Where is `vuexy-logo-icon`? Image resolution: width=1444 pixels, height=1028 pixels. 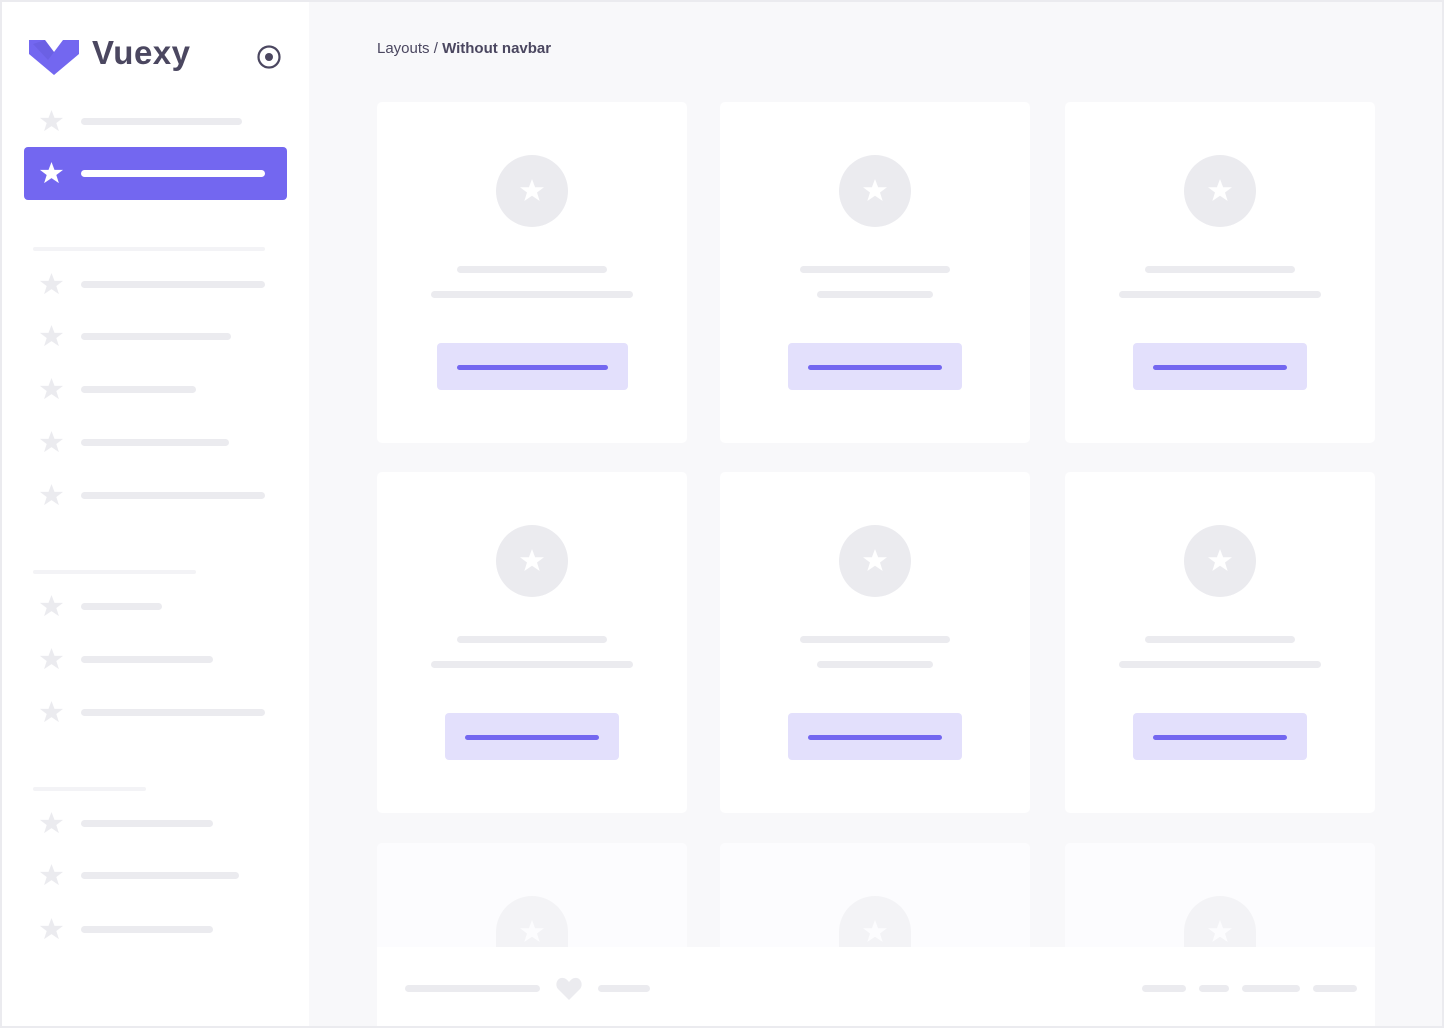 vuexy-logo-icon is located at coordinates (54, 57).